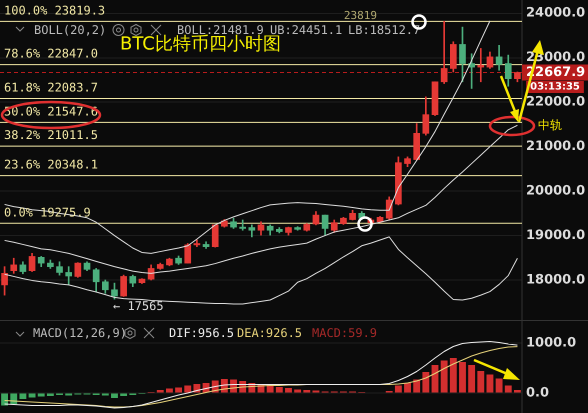 The height and width of the screenshot is (413, 588). What do you see at coordinates (51, 135) in the screenshot?
I see `ref-line-label: 38.2% 21011.5` at bounding box center [51, 135].